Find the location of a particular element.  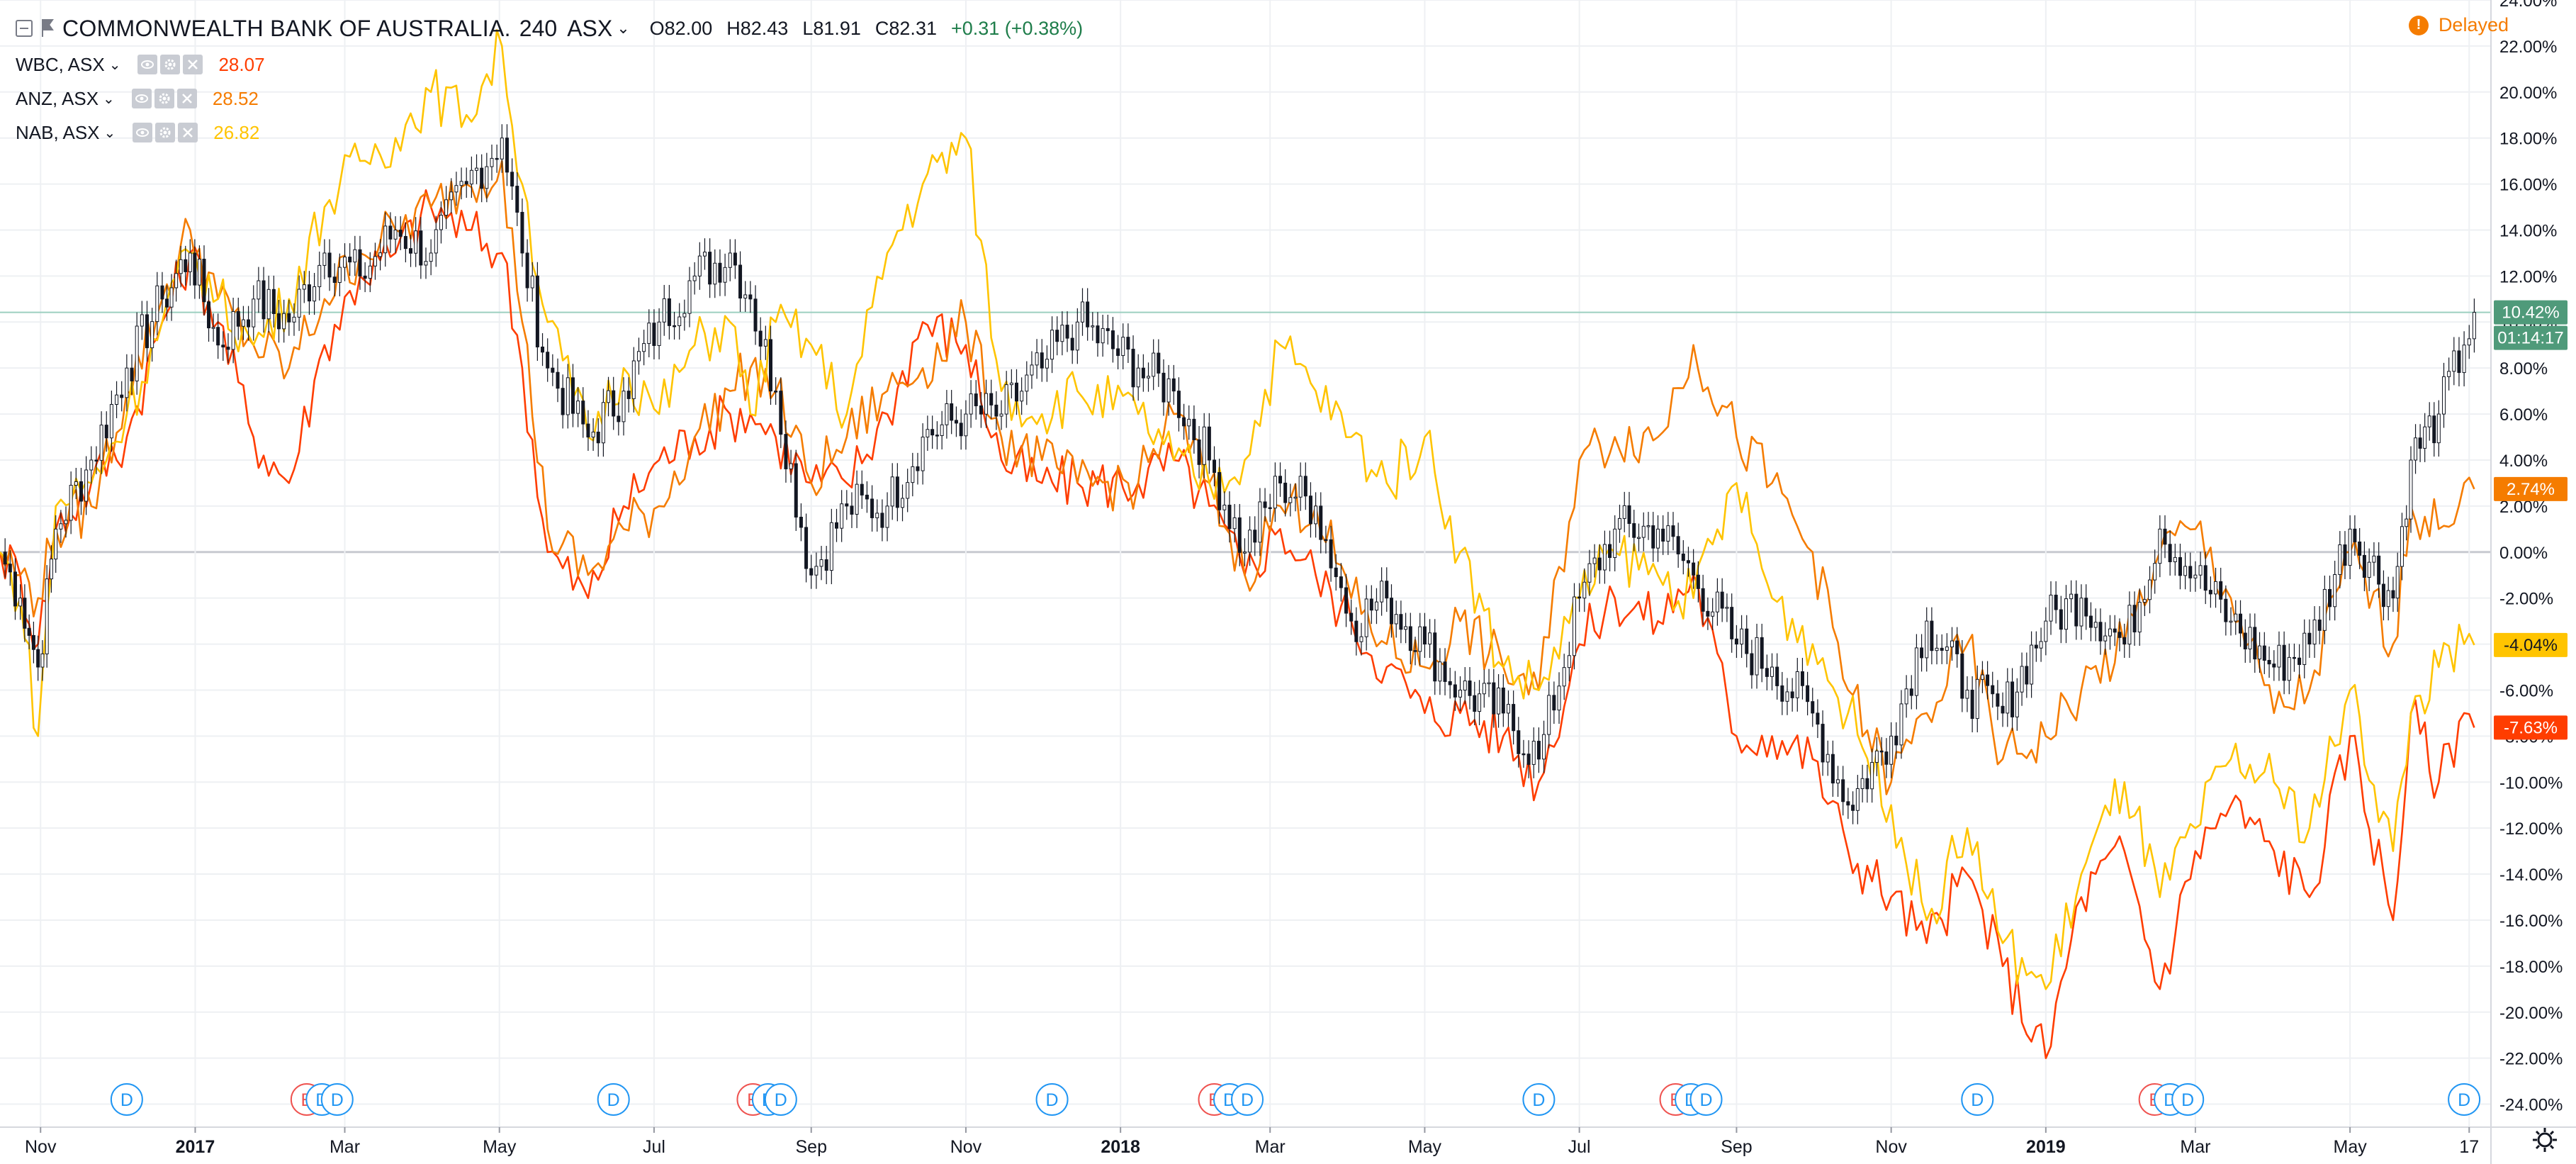

compare-symbol: ANZ, ASX is located at coordinates (58, 98).